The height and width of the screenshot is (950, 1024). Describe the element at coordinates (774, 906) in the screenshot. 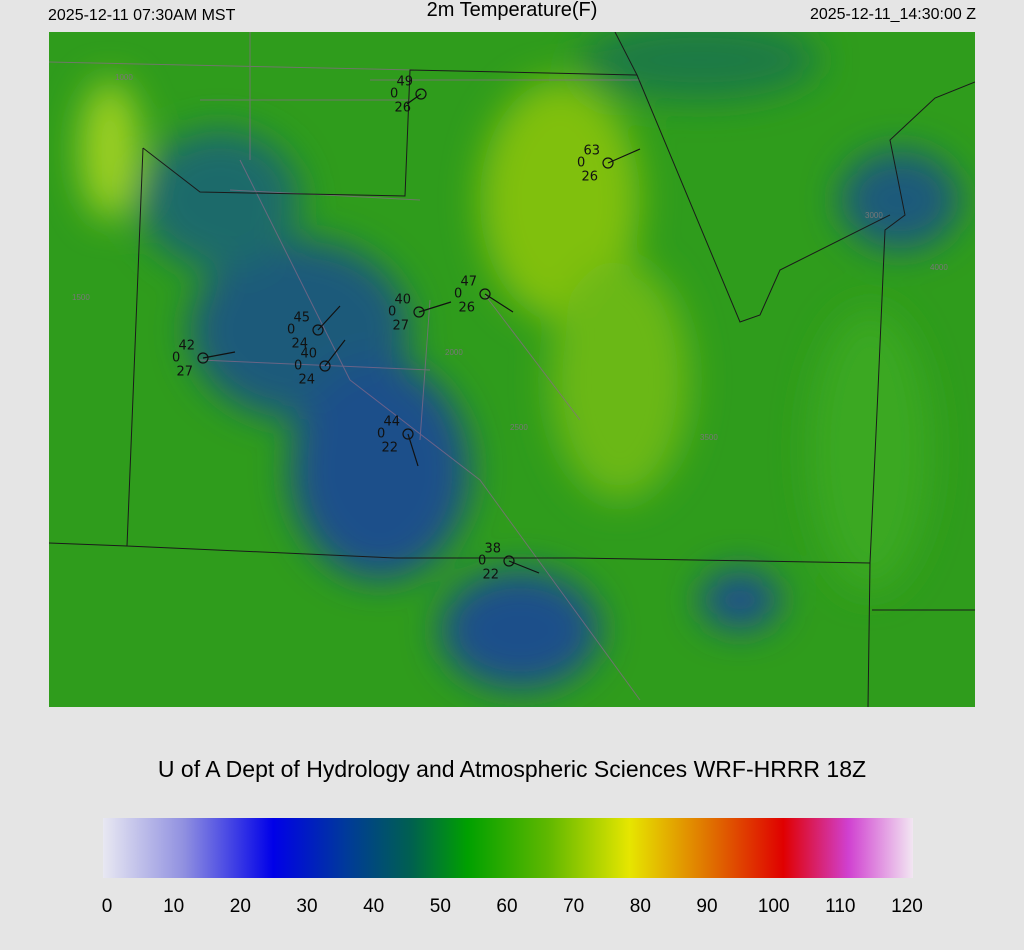

I see `colorbar-tick-label: 100` at that location.